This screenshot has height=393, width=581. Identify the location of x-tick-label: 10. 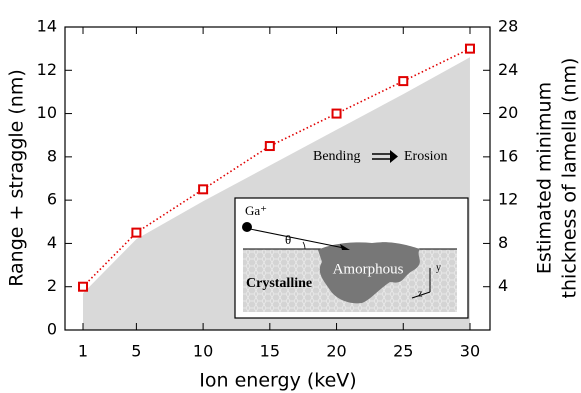
(203, 351).